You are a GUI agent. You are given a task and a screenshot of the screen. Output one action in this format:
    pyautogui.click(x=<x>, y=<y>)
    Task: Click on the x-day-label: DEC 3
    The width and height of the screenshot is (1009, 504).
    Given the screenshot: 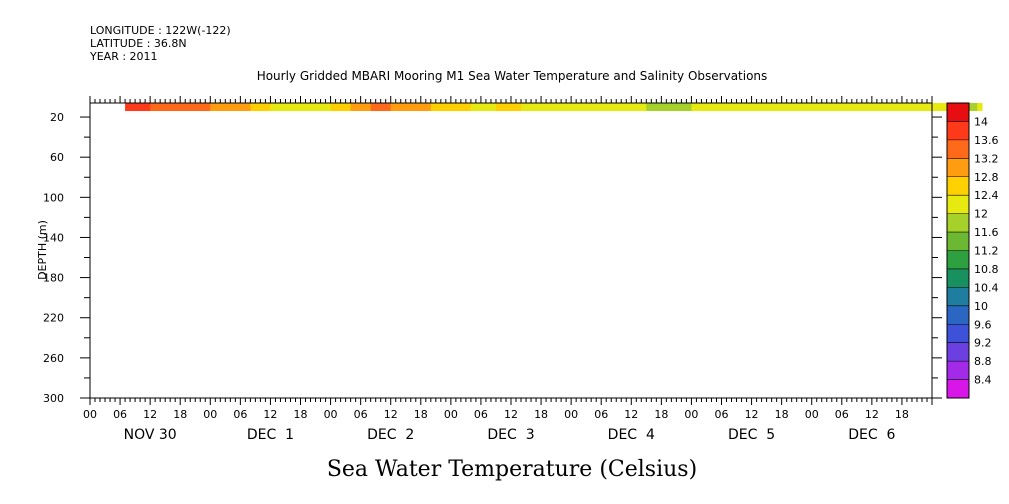 What is the action you would take?
    pyautogui.click(x=510, y=435)
    